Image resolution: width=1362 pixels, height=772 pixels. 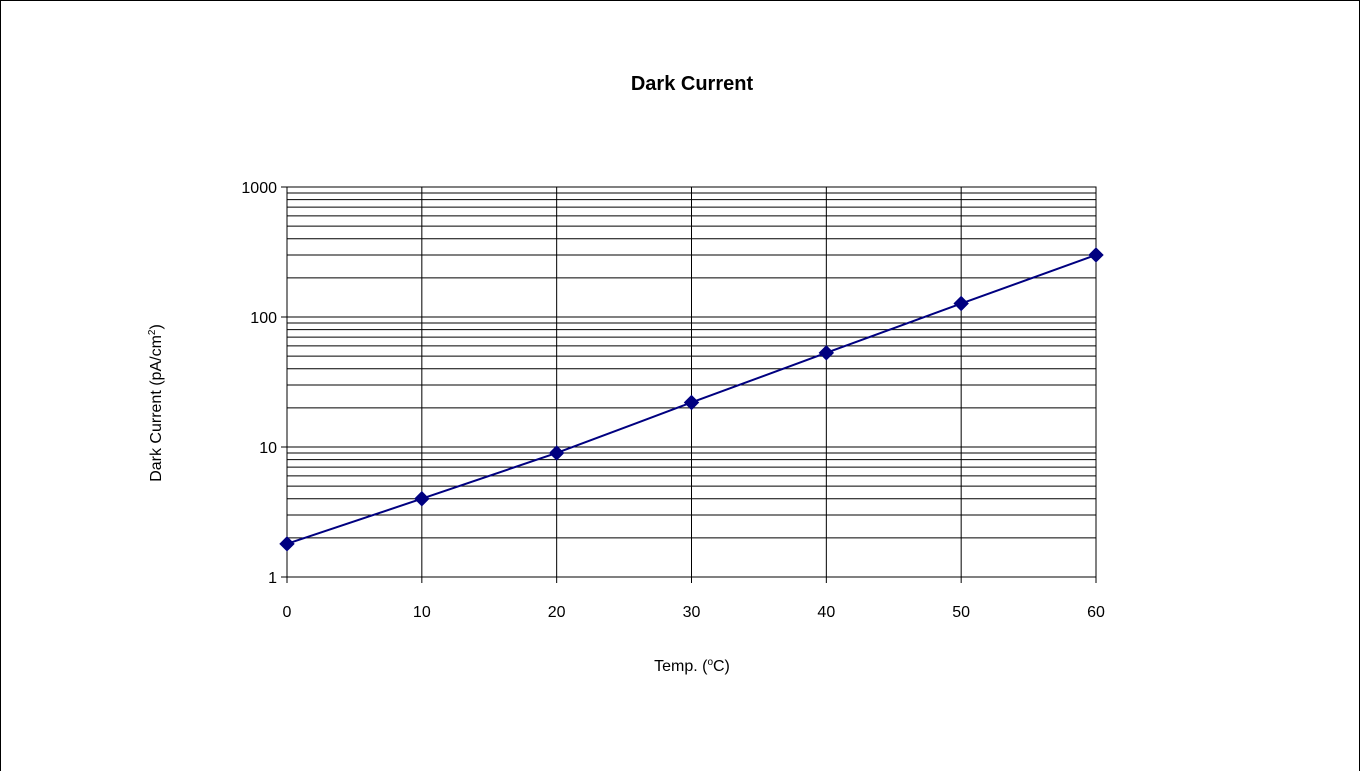 What do you see at coordinates (422, 612) in the screenshot?
I see `x-tick-label: 10` at bounding box center [422, 612].